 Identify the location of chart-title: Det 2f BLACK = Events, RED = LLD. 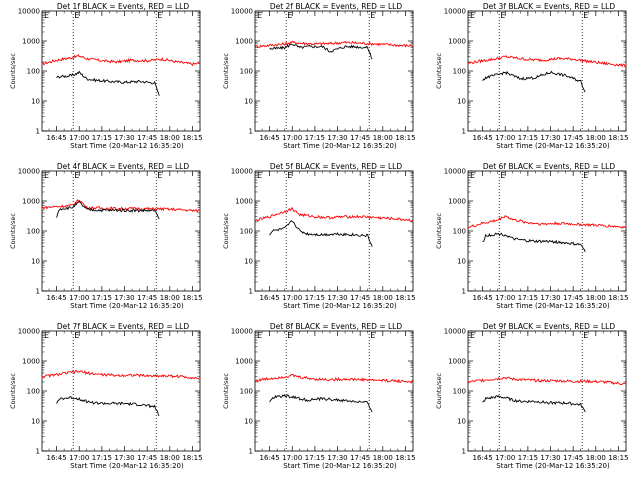
(336, 6).